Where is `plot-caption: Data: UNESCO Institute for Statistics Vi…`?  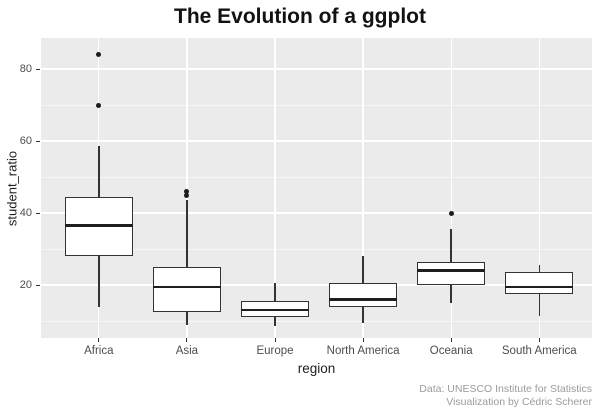 plot-caption: Data: UNESCO Institute for Statistics Vi… is located at coordinates (505, 396).